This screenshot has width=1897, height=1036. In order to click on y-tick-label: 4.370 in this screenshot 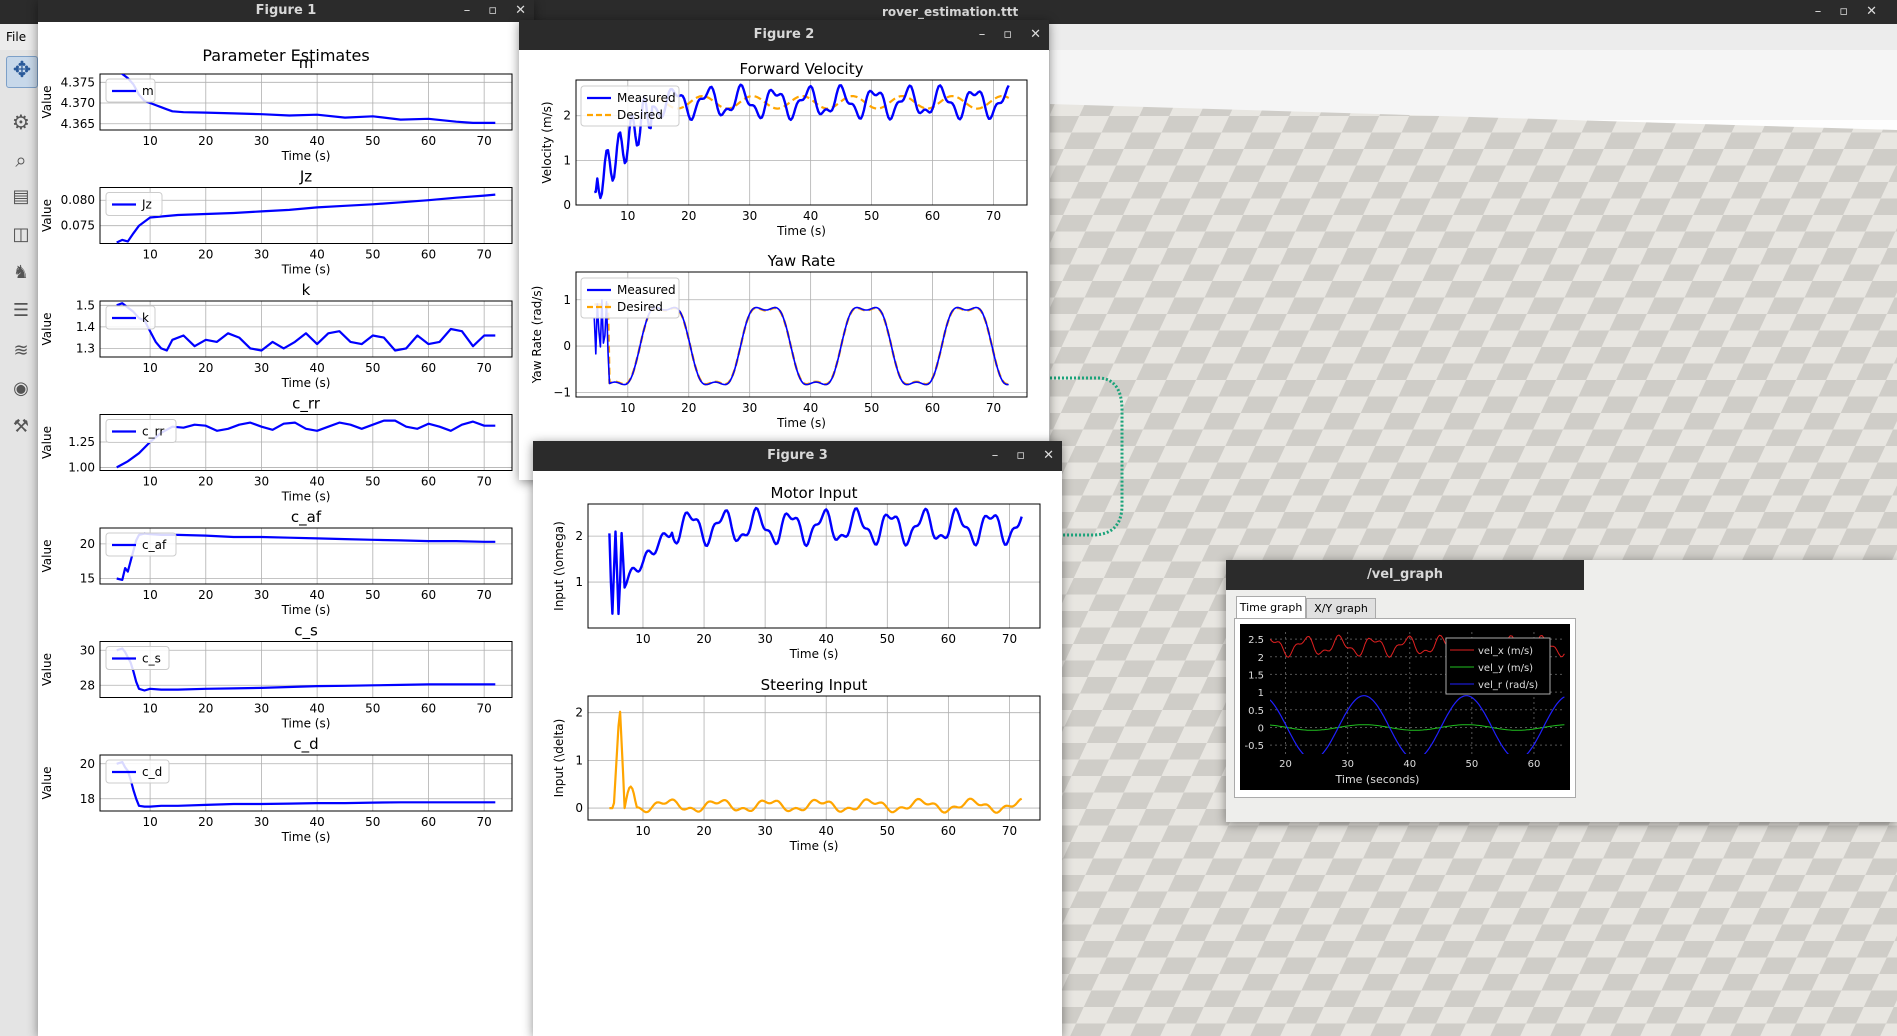, I will do `click(78, 103)`.